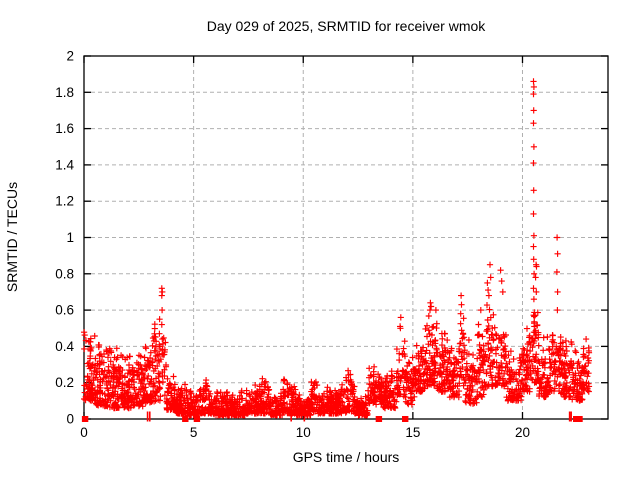 This screenshot has height=480, width=640. What do you see at coordinates (194, 432) in the screenshot?
I see `x-tick-label: 5` at bounding box center [194, 432].